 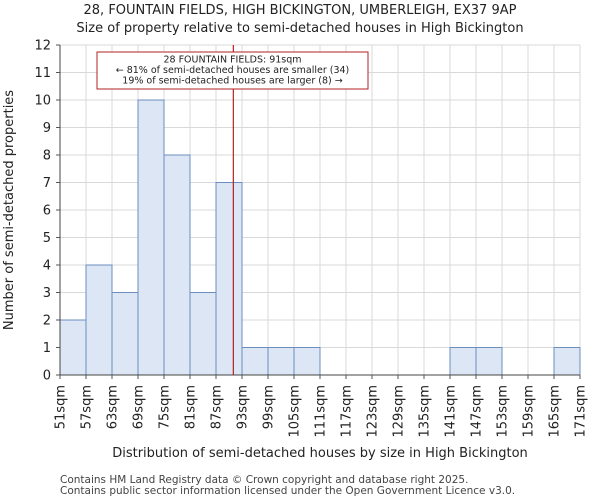 I want to click on y-tick-label: 1, so click(x=47, y=348).